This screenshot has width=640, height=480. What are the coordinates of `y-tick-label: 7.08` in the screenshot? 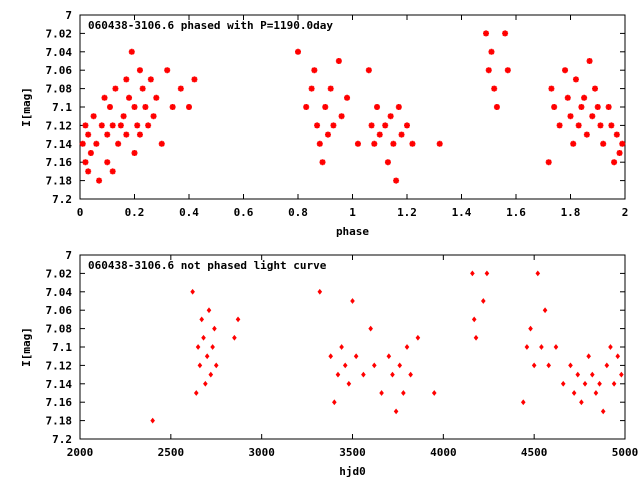 It's located at (59, 89).